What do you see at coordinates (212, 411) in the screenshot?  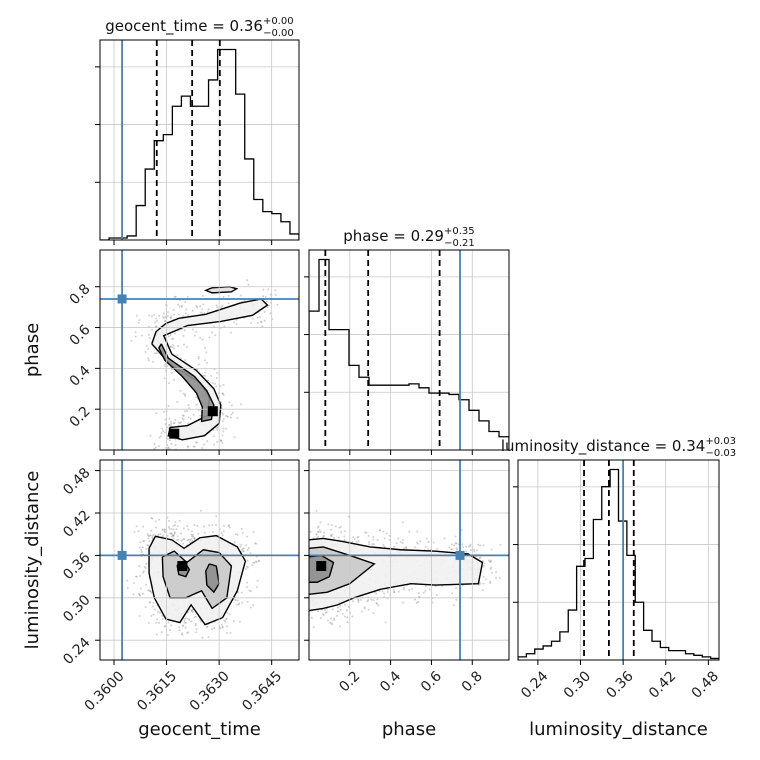 I see `density-peak` at bounding box center [212, 411].